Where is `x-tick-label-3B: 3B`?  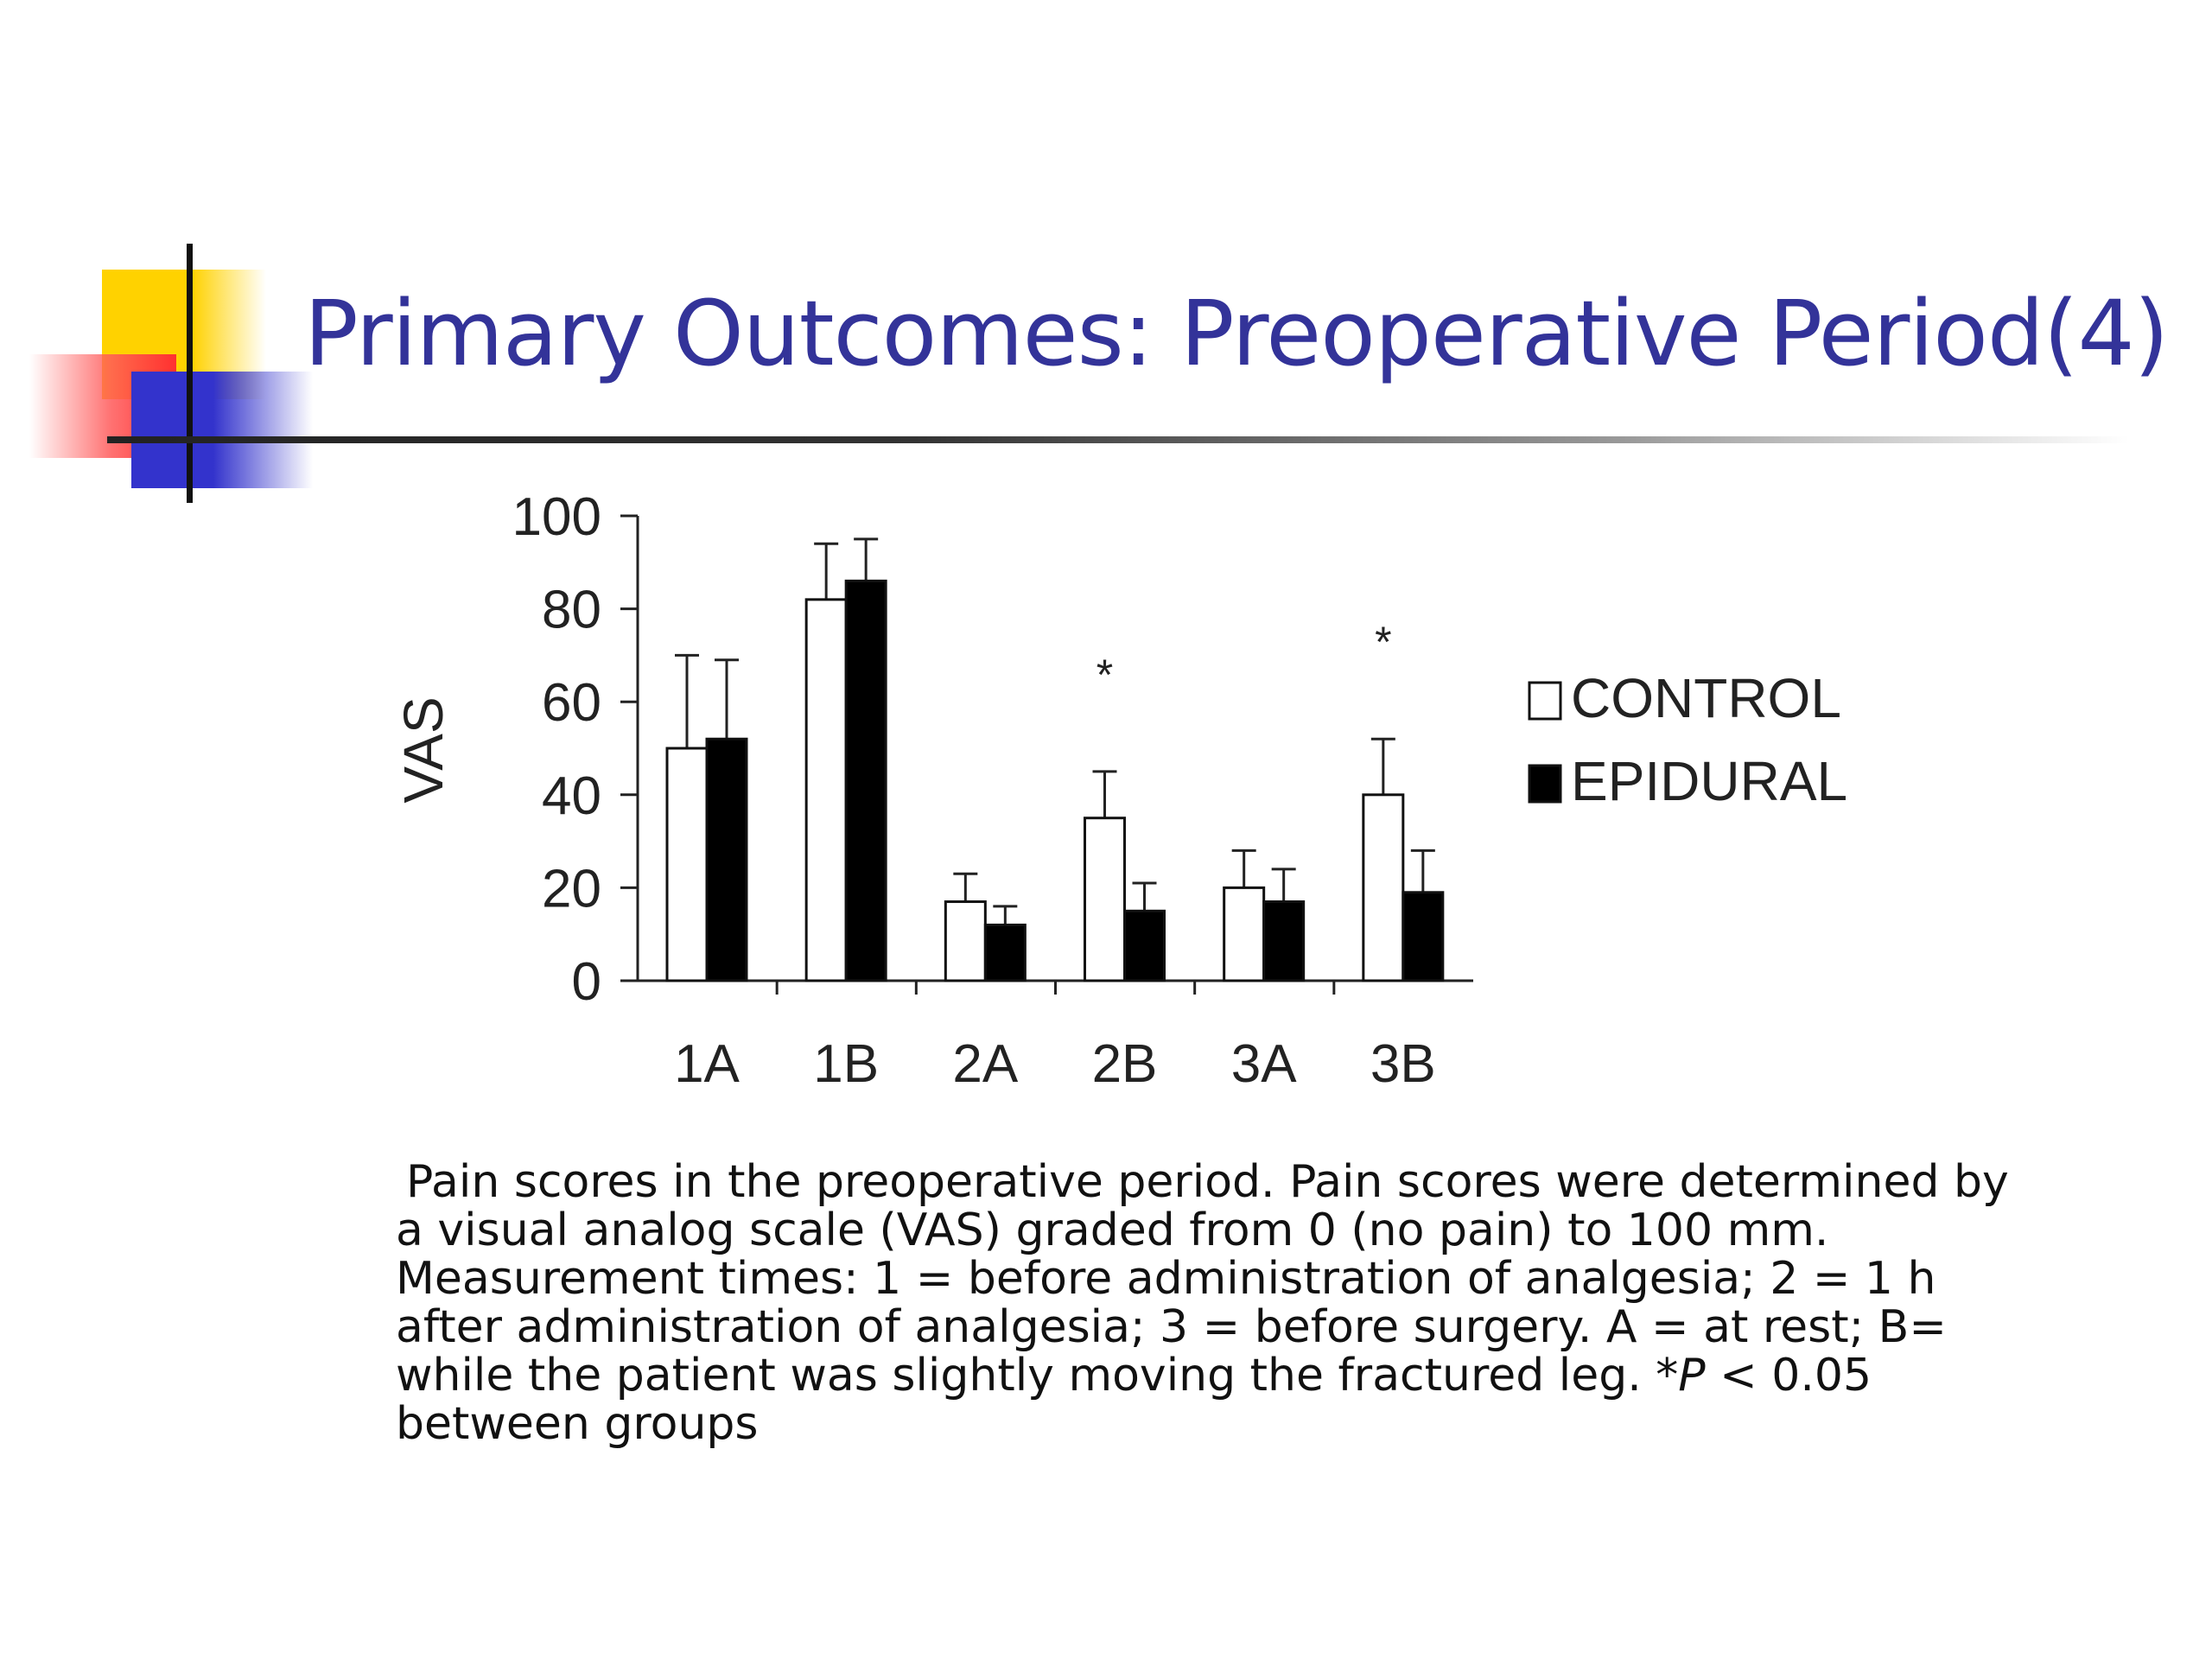
x-tick-label-3B: 3B is located at coordinates (1403, 1064).